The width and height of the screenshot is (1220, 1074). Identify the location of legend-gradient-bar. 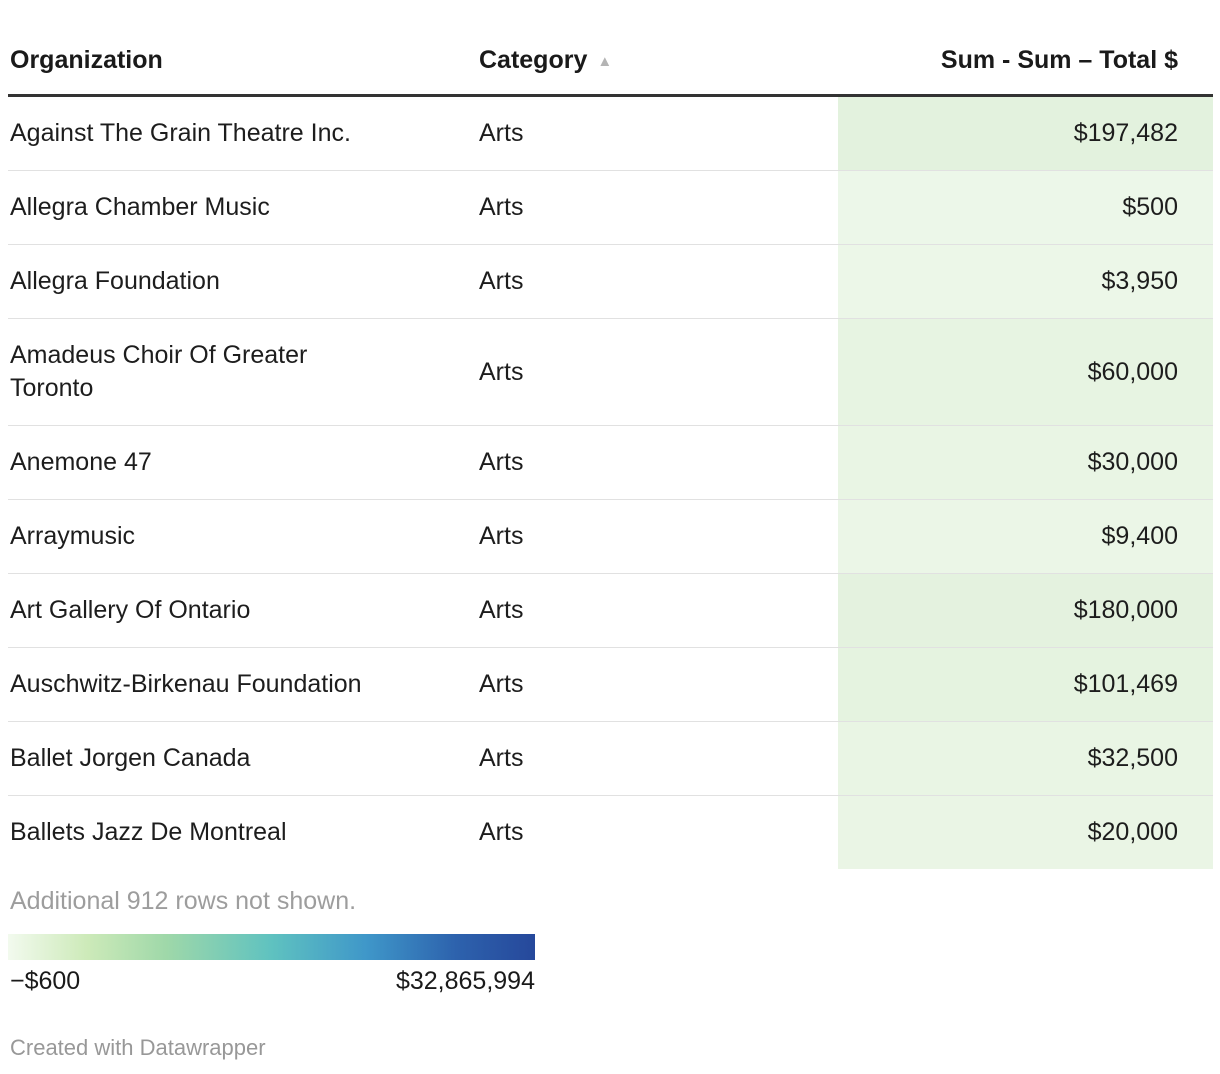
(271, 947).